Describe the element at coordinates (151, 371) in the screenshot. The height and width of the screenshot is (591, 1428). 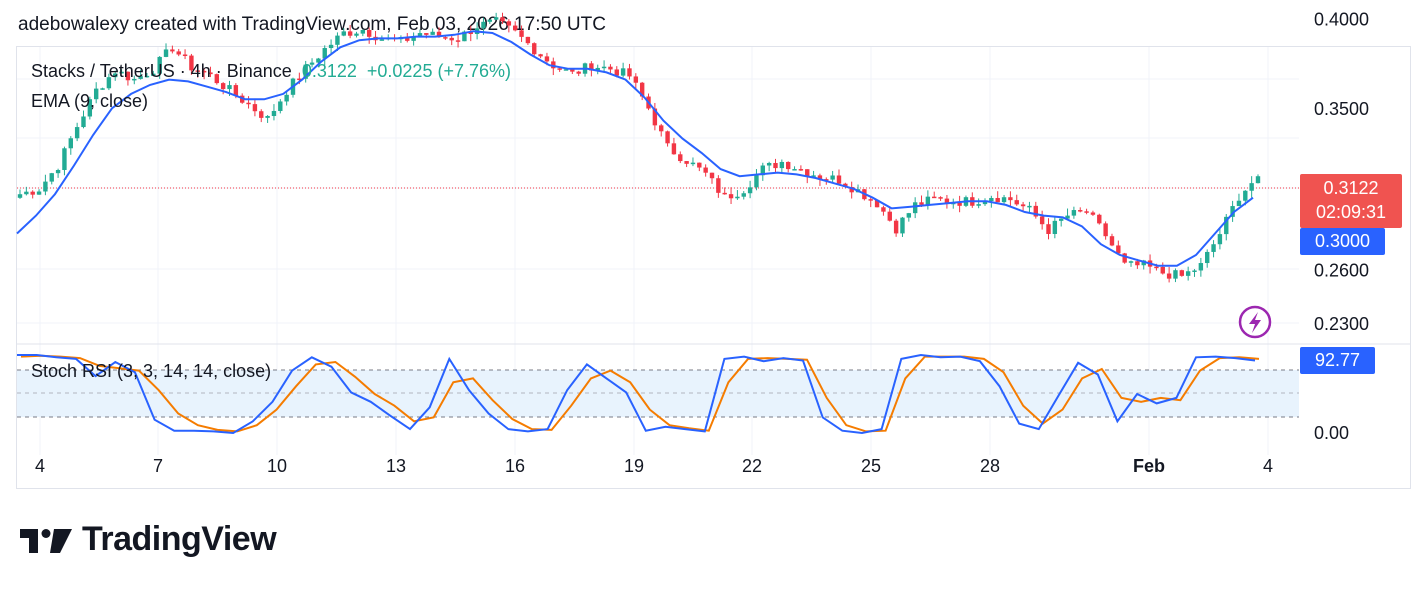
I see `stoch-legend: Stoch RSI (3, 3, 14, 14, close)` at that location.